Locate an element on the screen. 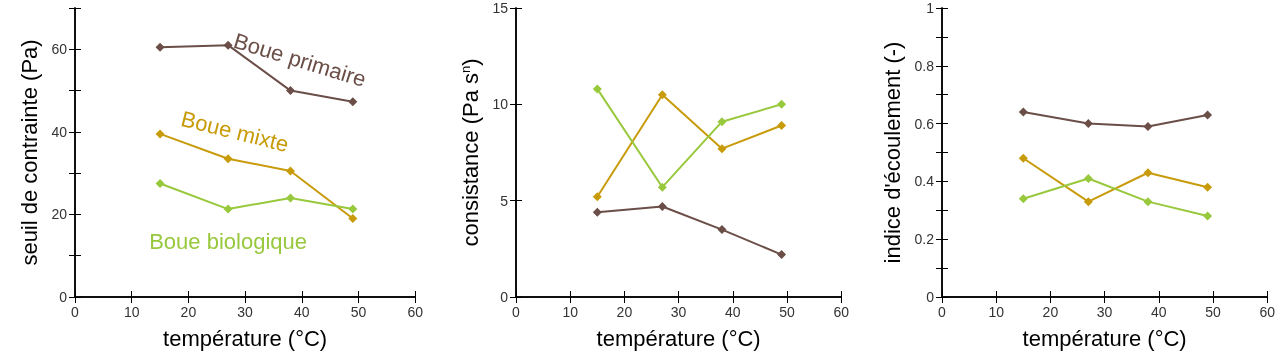 The width and height of the screenshot is (1280, 354). y-tick-label: 20 is located at coordinates (59, 214).